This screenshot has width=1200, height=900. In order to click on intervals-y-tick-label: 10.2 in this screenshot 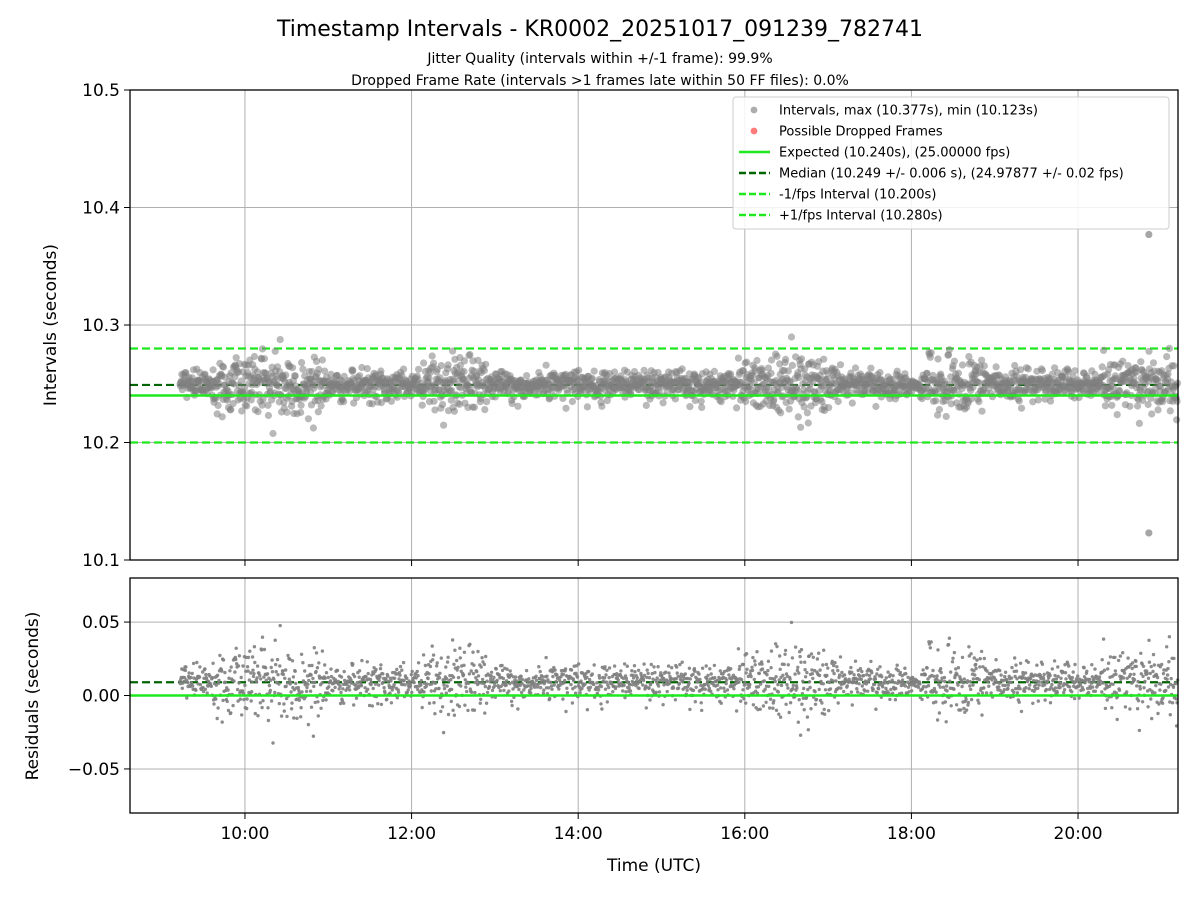, I will do `click(101, 444)`.